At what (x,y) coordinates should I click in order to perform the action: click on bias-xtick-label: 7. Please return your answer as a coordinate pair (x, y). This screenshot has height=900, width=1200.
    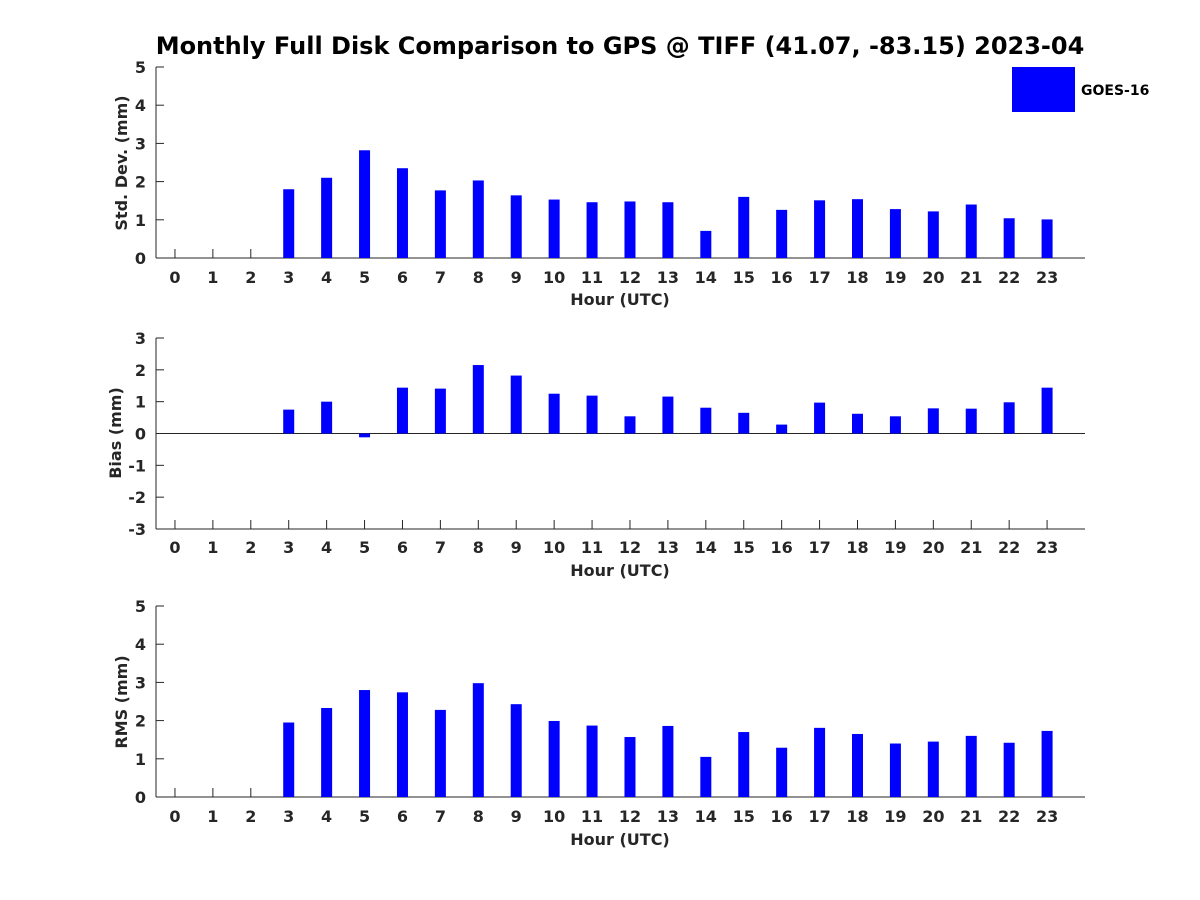
    Looking at the image, I should click on (440, 547).